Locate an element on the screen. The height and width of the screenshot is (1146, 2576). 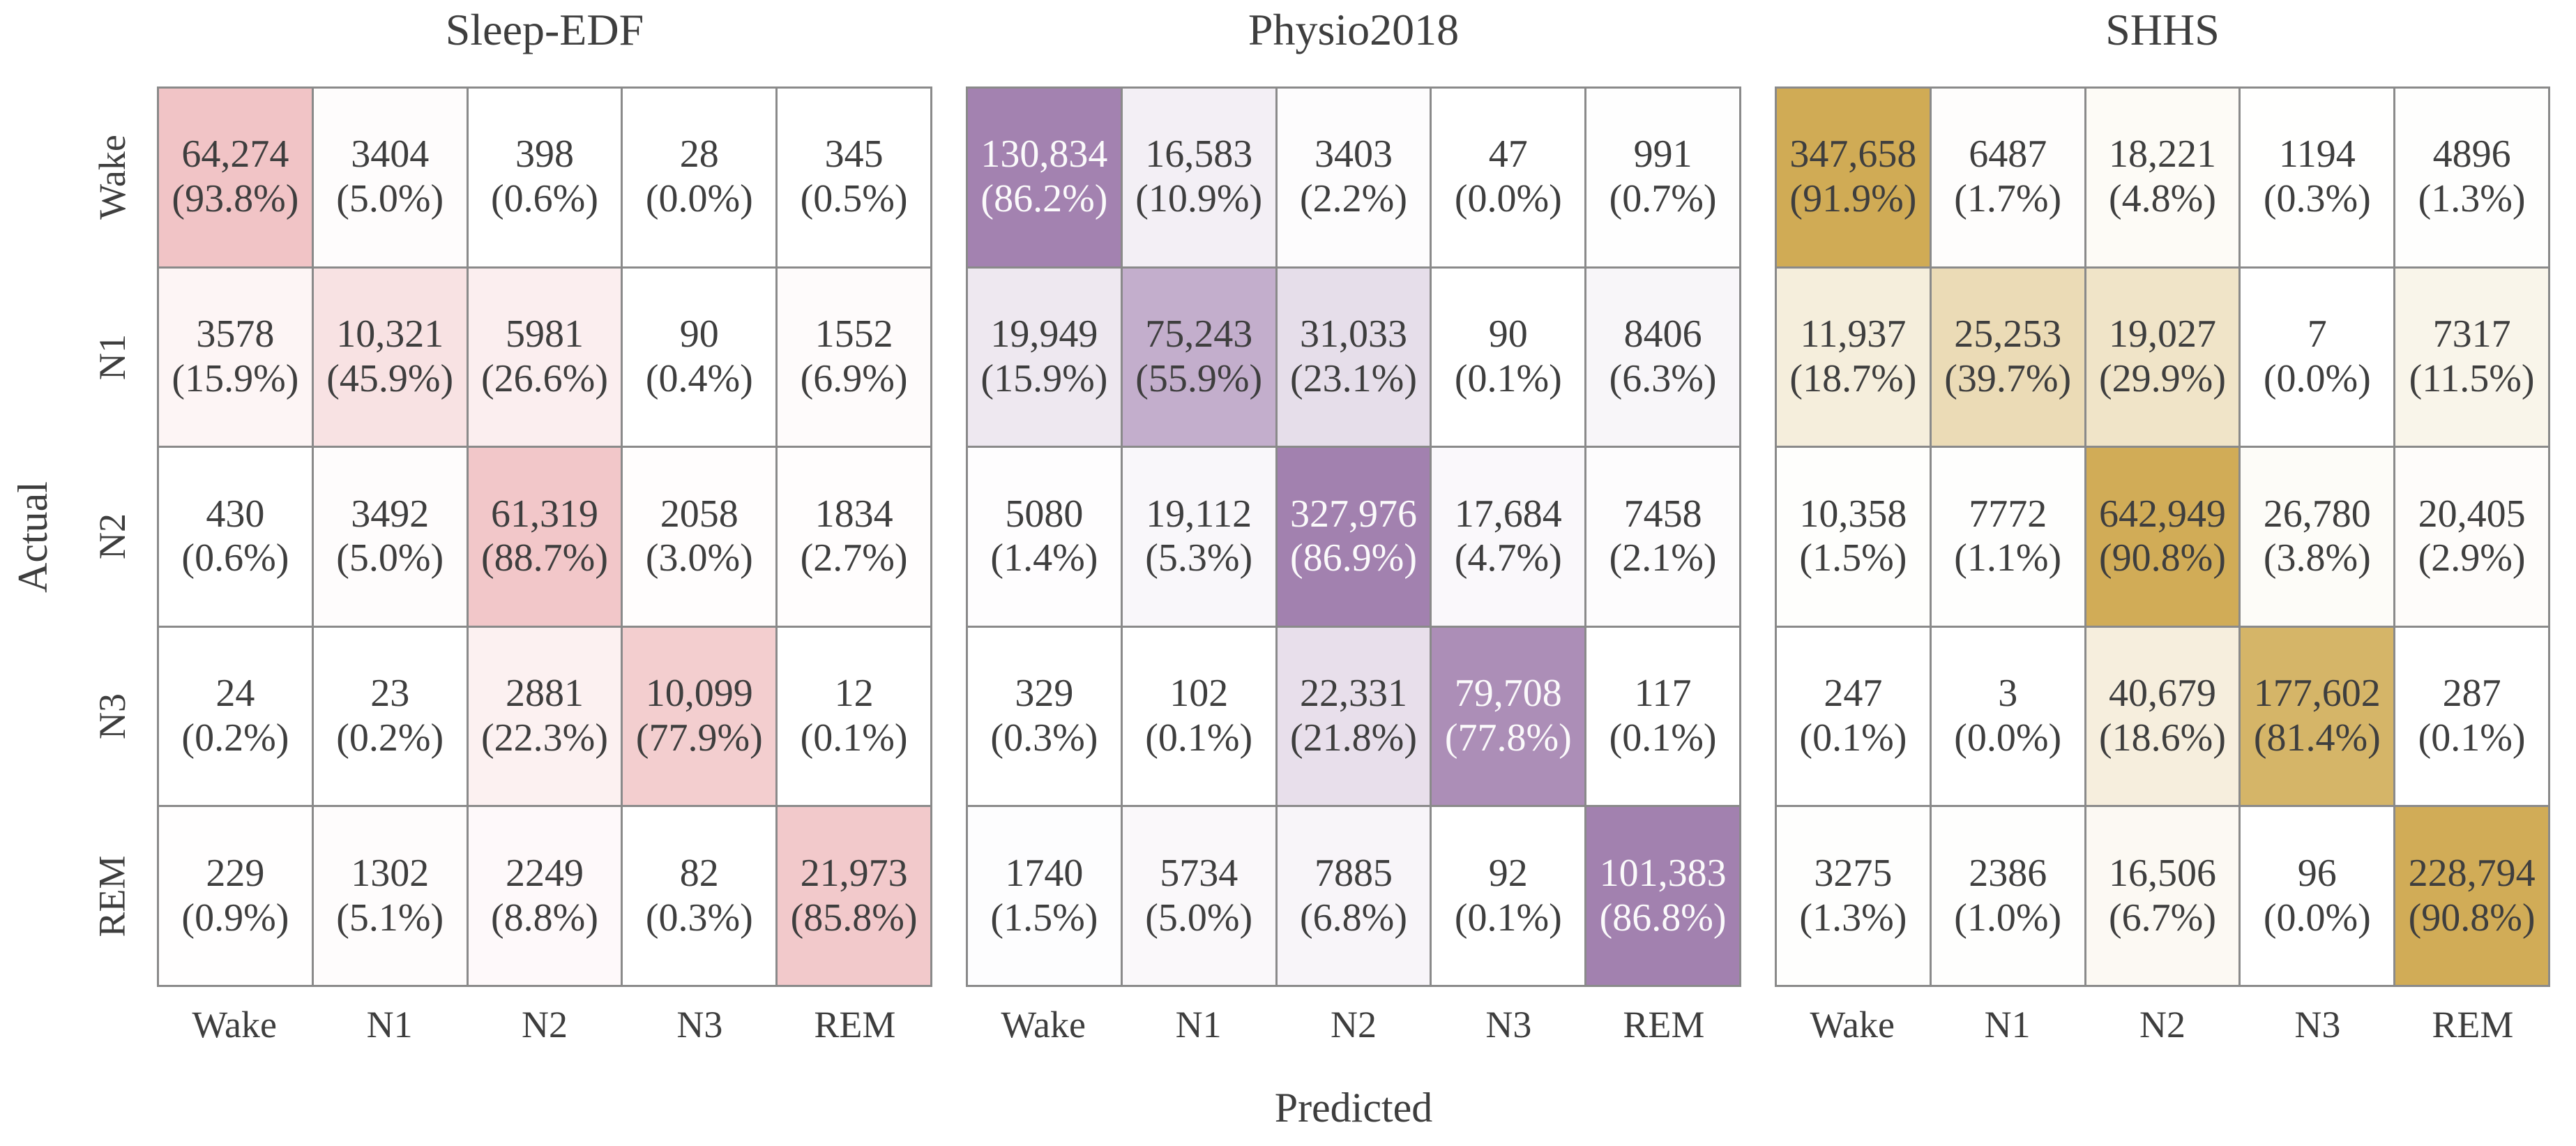
matrix-cell: 82 (0.3%) is located at coordinates (699, 896).